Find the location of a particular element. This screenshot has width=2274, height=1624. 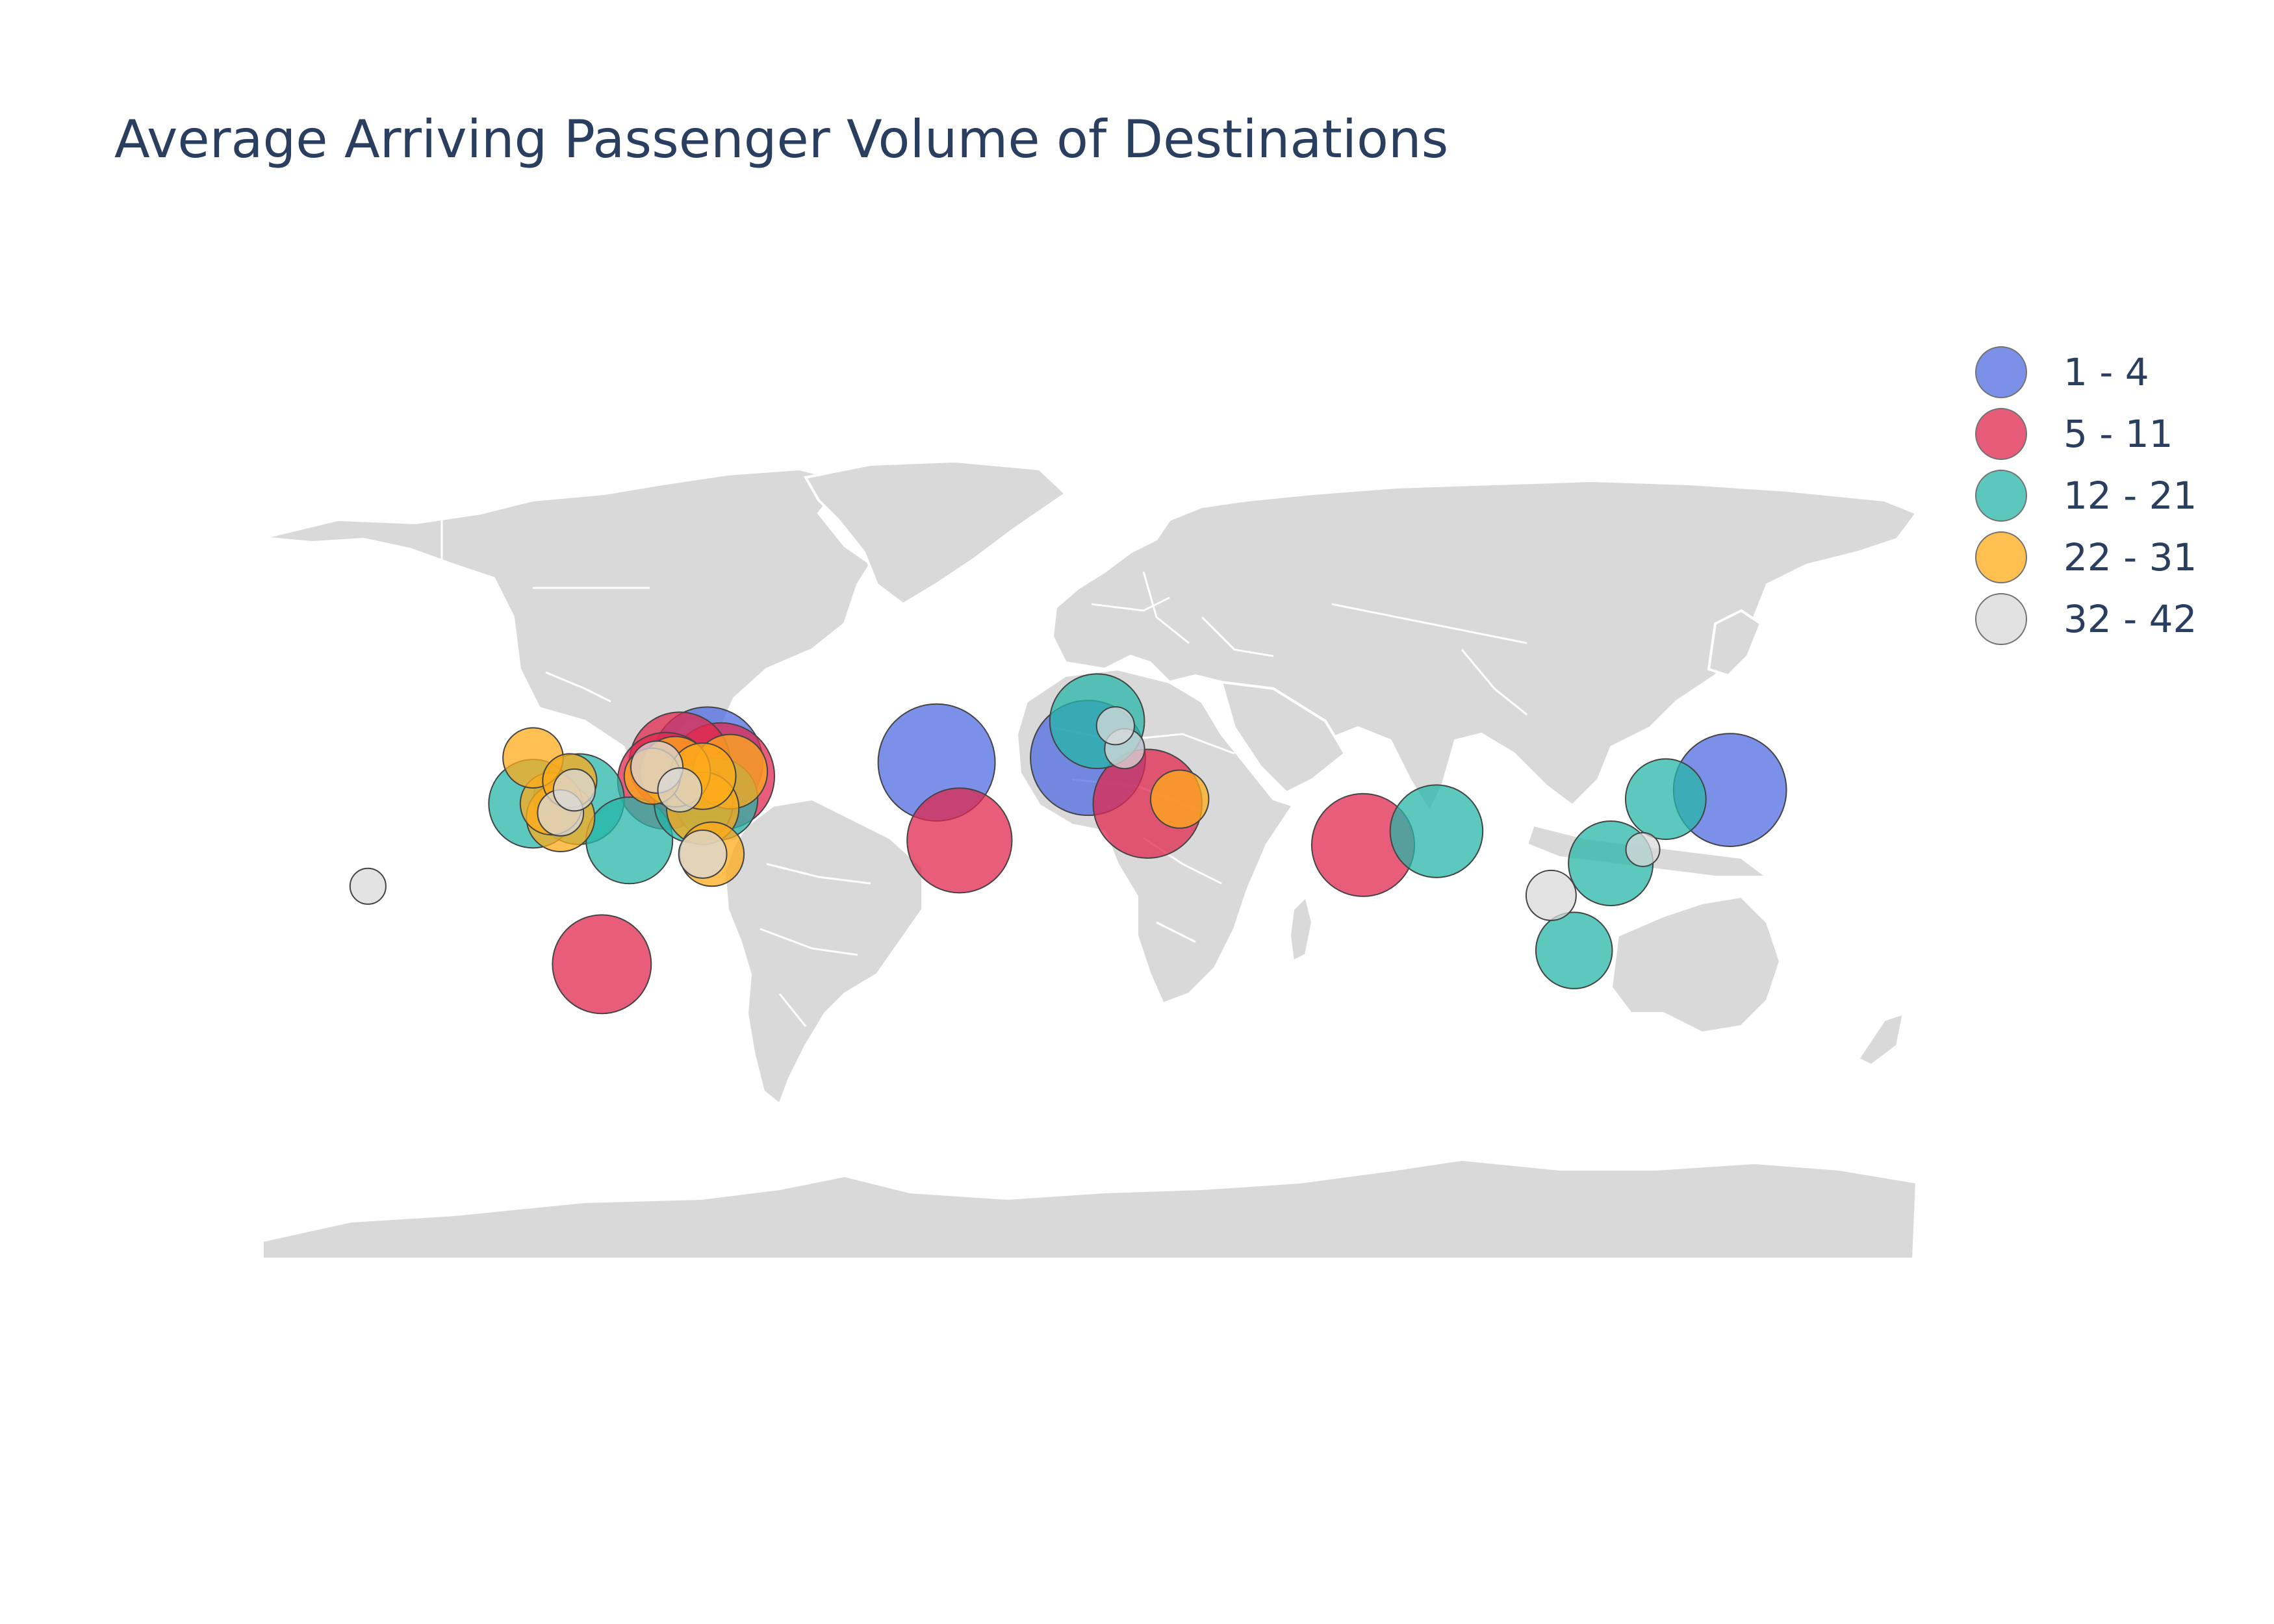

legend: 1 - 4 5 - 11 12 - 21 22 - 31 32 - 42 is located at coordinates (2086, 495).